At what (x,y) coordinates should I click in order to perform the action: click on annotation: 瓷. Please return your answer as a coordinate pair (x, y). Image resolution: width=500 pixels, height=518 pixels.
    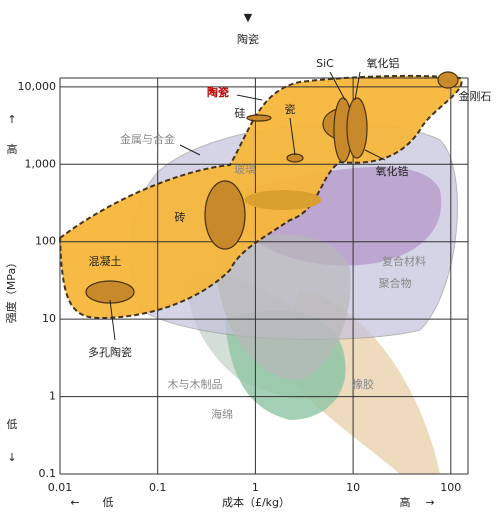
    Looking at the image, I should click on (290, 109).